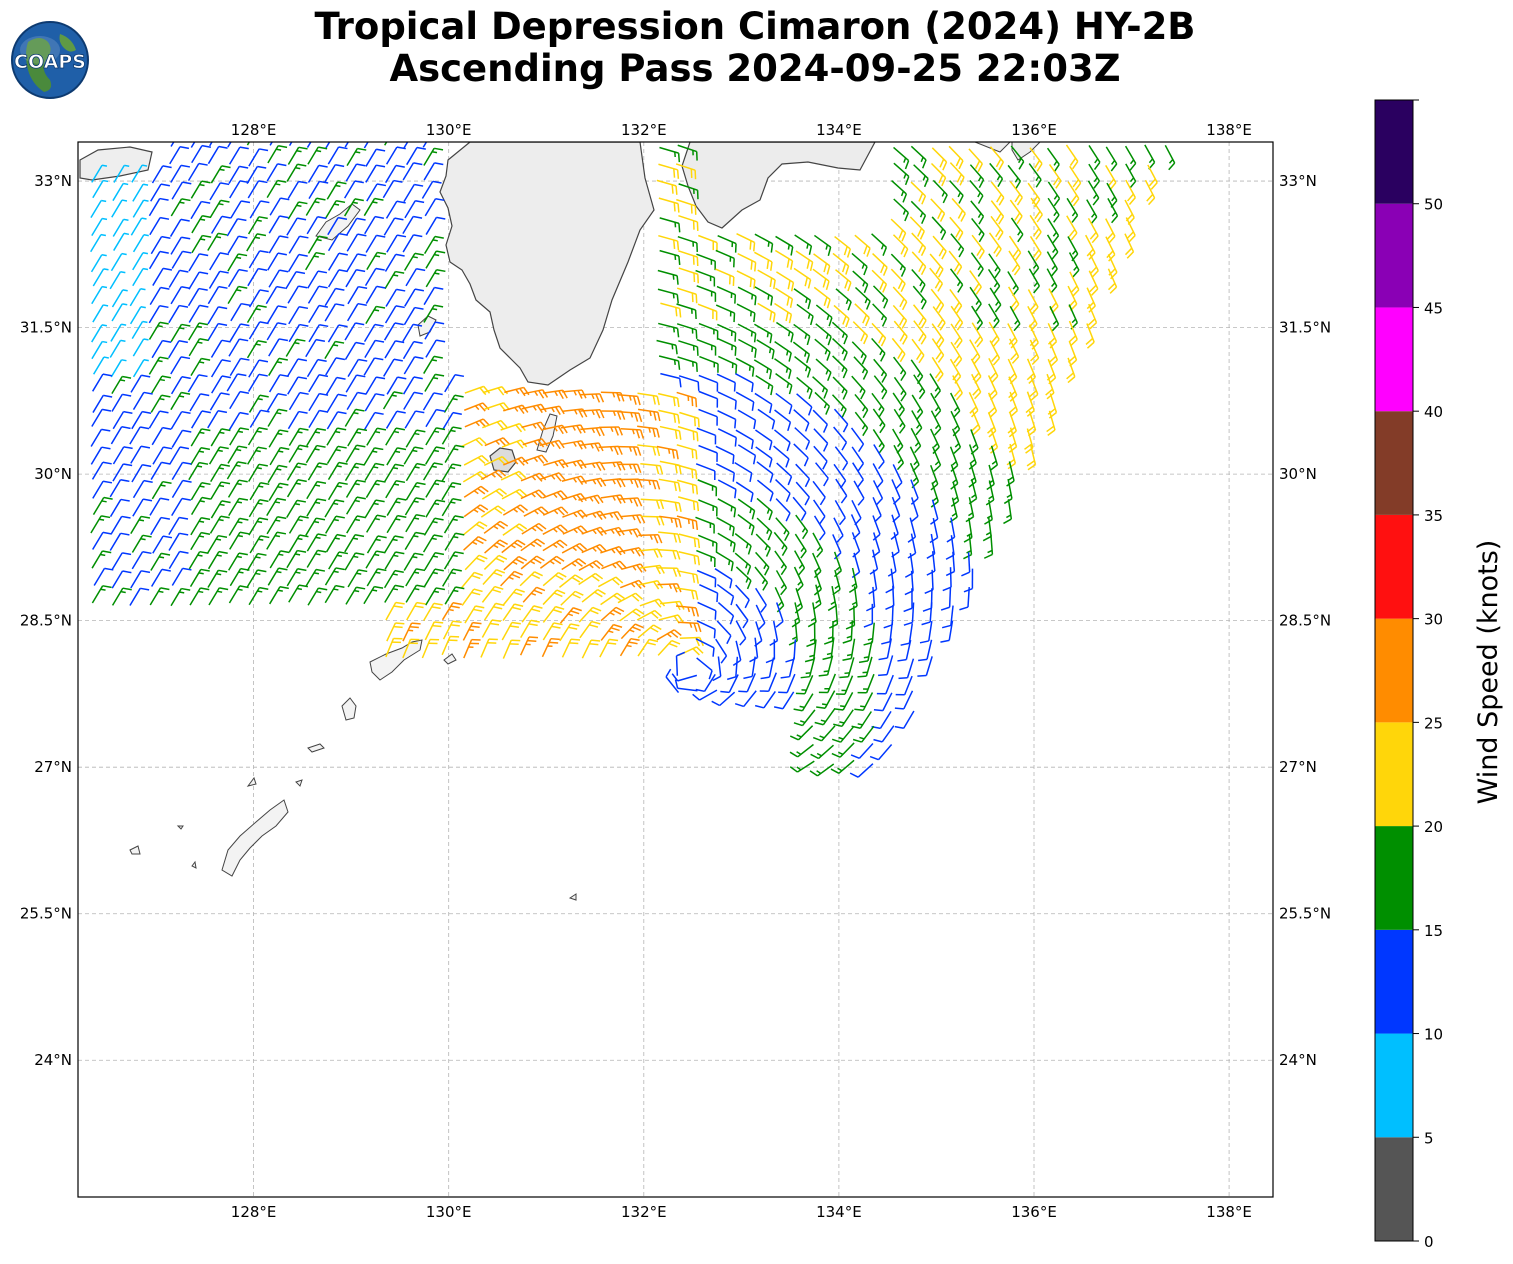  What do you see at coordinates (50, 62) in the screenshot?
I see `logo-text: COAPS` at bounding box center [50, 62].